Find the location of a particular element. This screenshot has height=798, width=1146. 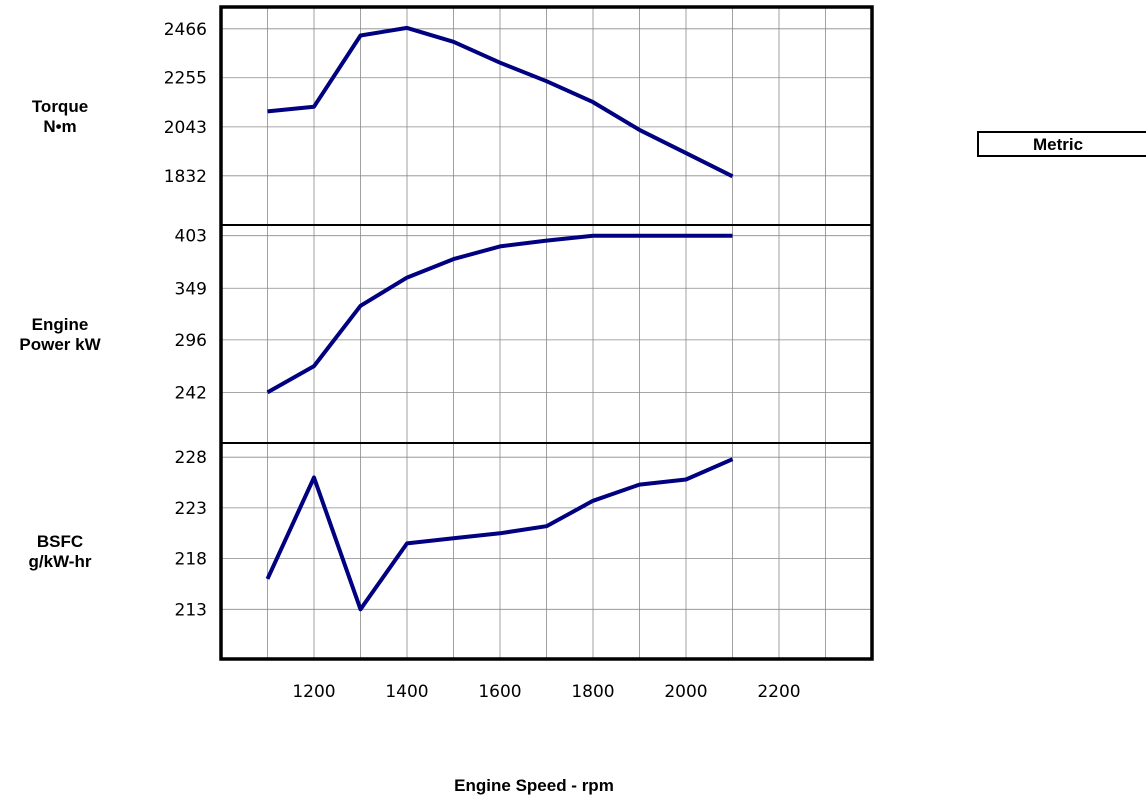

x-tick-label: 1600 is located at coordinates (499, 692).